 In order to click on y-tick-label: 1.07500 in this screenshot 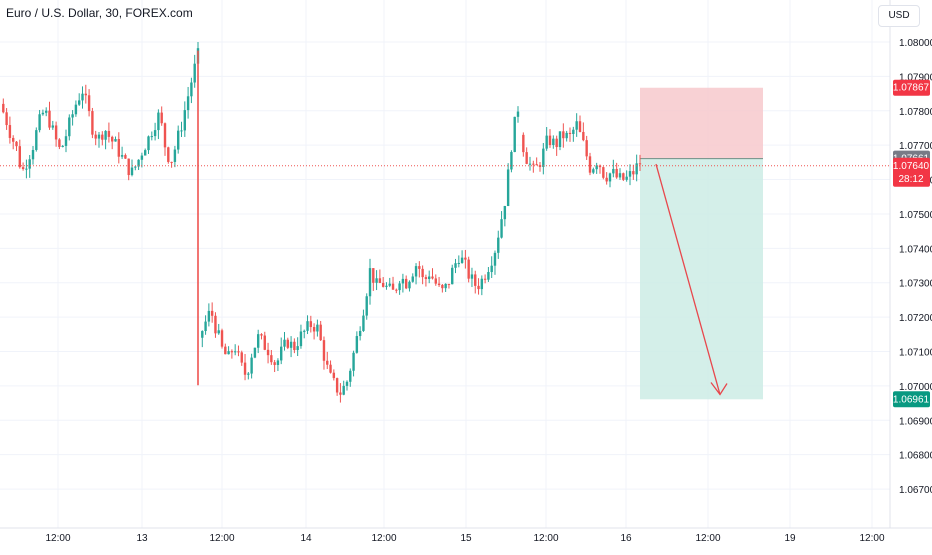, I will do `click(915, 215)`.